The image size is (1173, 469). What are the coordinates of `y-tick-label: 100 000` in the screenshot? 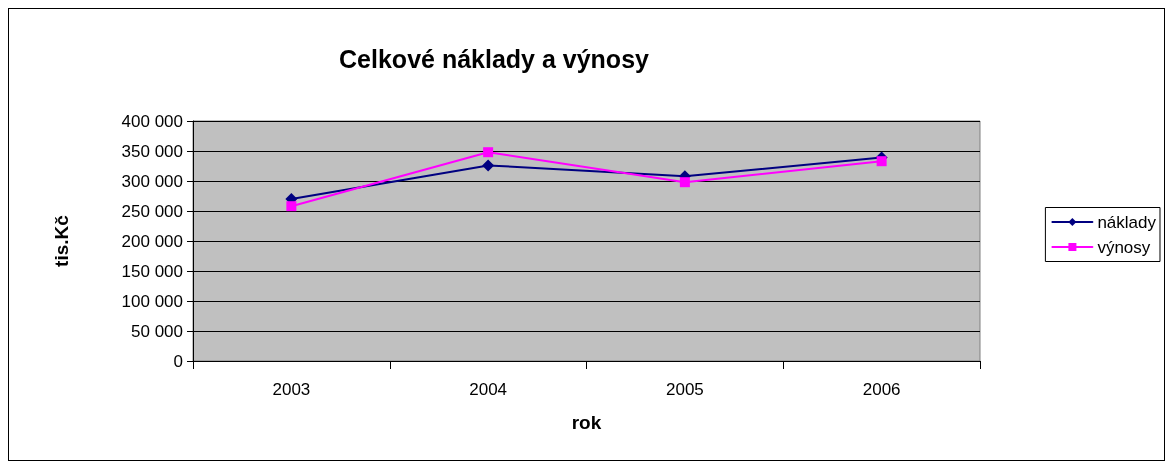 It's located at (152, 301).